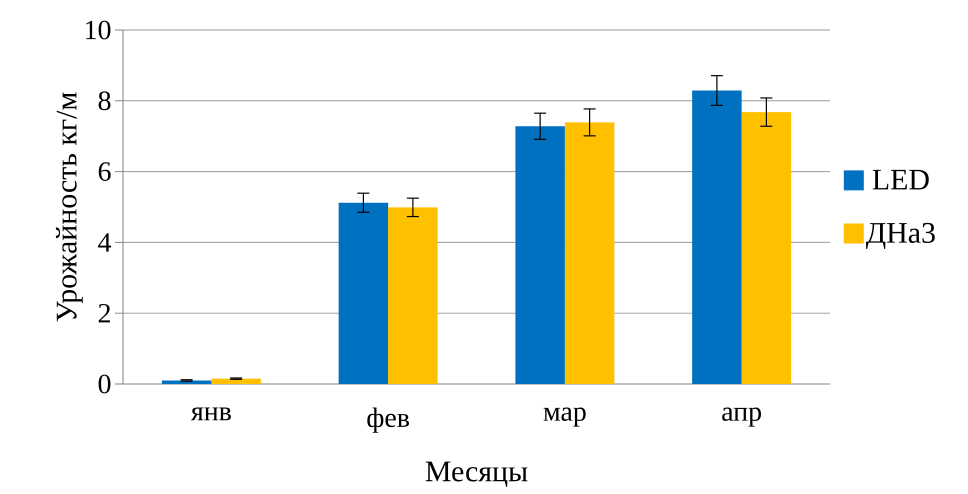 The width and height of the screenshot is (968, 494). Describe the element at coordinates (105, 242) in the screenshot. I see `y-tick-label: 4` at that location.